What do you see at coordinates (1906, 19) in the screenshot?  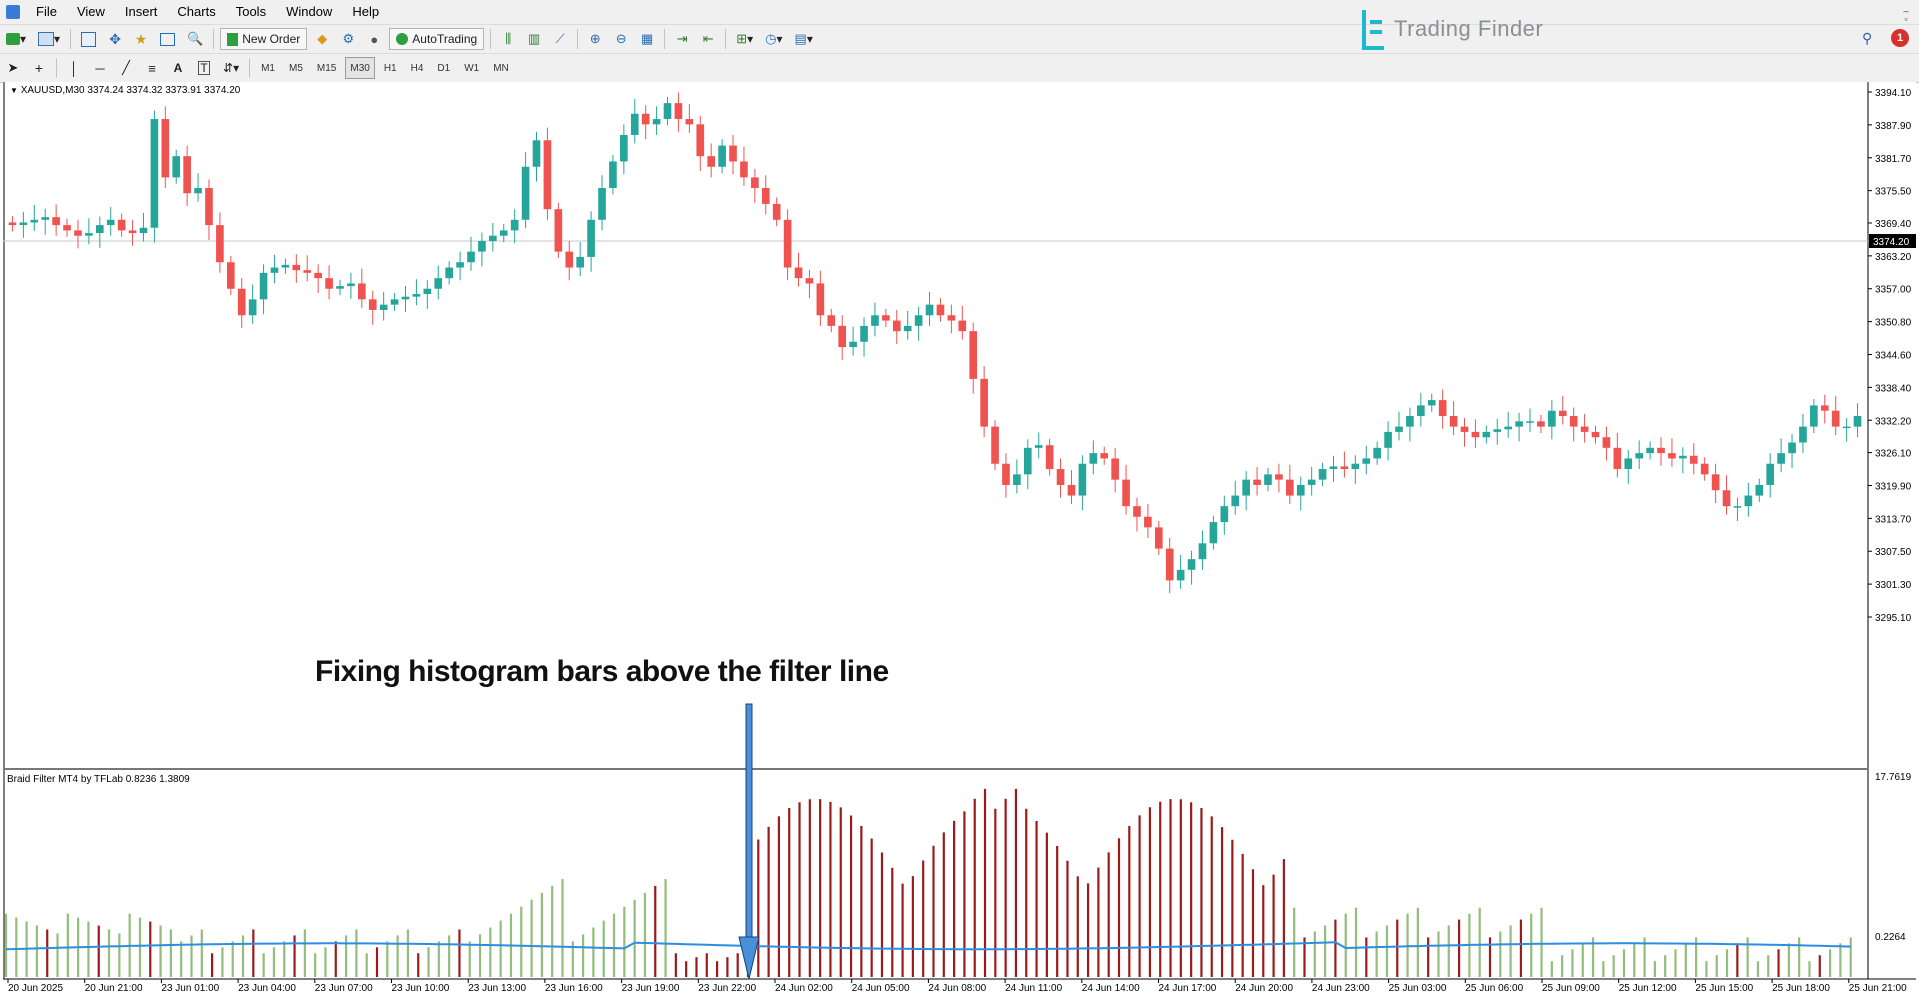 I see `restore-button: ▫` at bounding box center [1906, 19].